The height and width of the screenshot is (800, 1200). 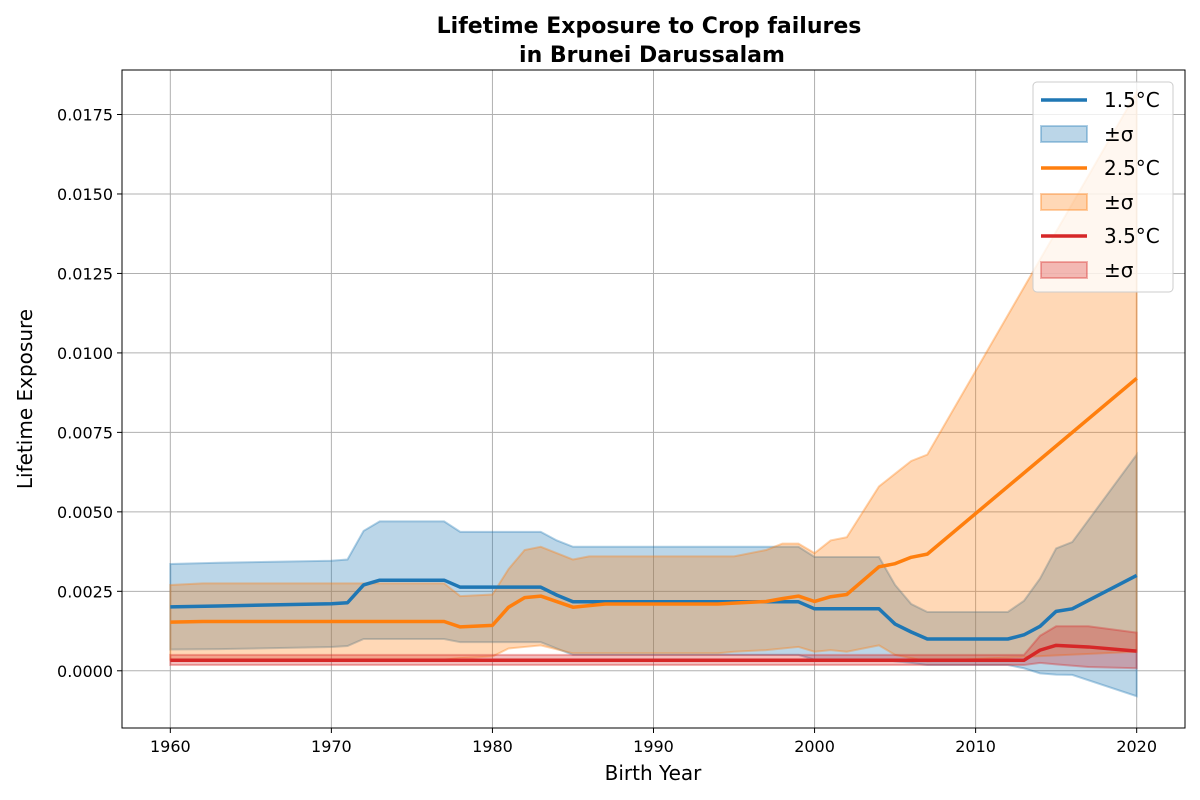 I want to click on y-tick-label: 0.0000, so click(x=85, y=671).